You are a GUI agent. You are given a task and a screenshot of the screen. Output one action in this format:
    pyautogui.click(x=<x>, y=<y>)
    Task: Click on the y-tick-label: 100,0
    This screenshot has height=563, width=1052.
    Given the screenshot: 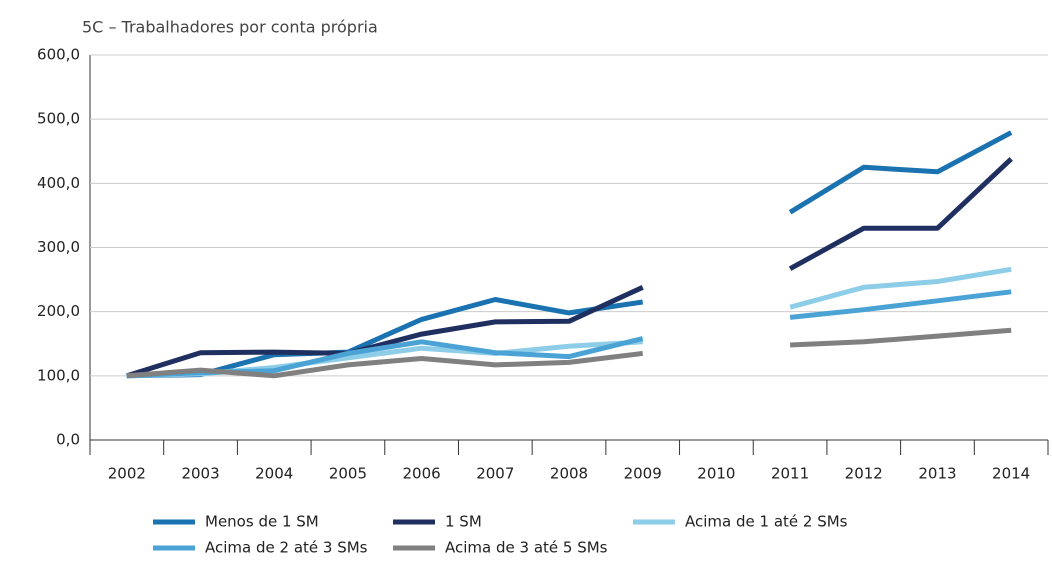 What is the action you would take?
    pyautogui.click(x=58, y=375)
    